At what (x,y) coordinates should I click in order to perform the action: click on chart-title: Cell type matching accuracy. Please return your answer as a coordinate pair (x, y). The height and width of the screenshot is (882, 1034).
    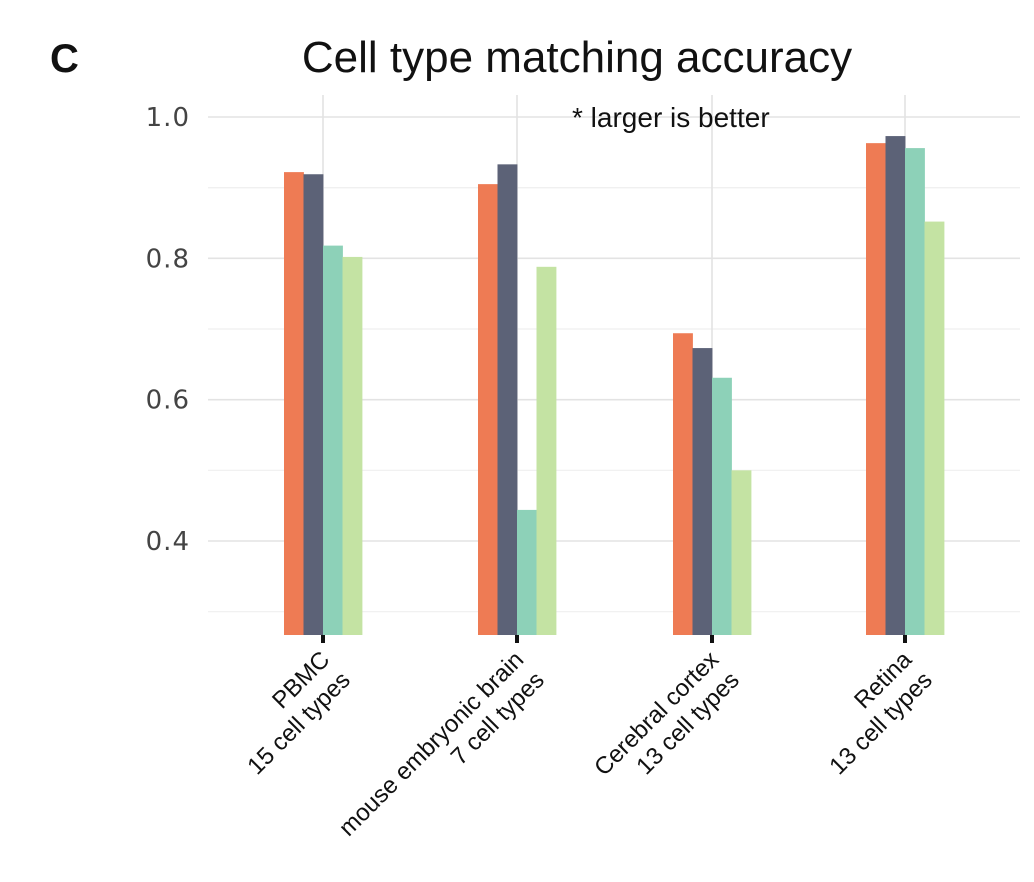
    Looking at the image, I should click on (577, 57).